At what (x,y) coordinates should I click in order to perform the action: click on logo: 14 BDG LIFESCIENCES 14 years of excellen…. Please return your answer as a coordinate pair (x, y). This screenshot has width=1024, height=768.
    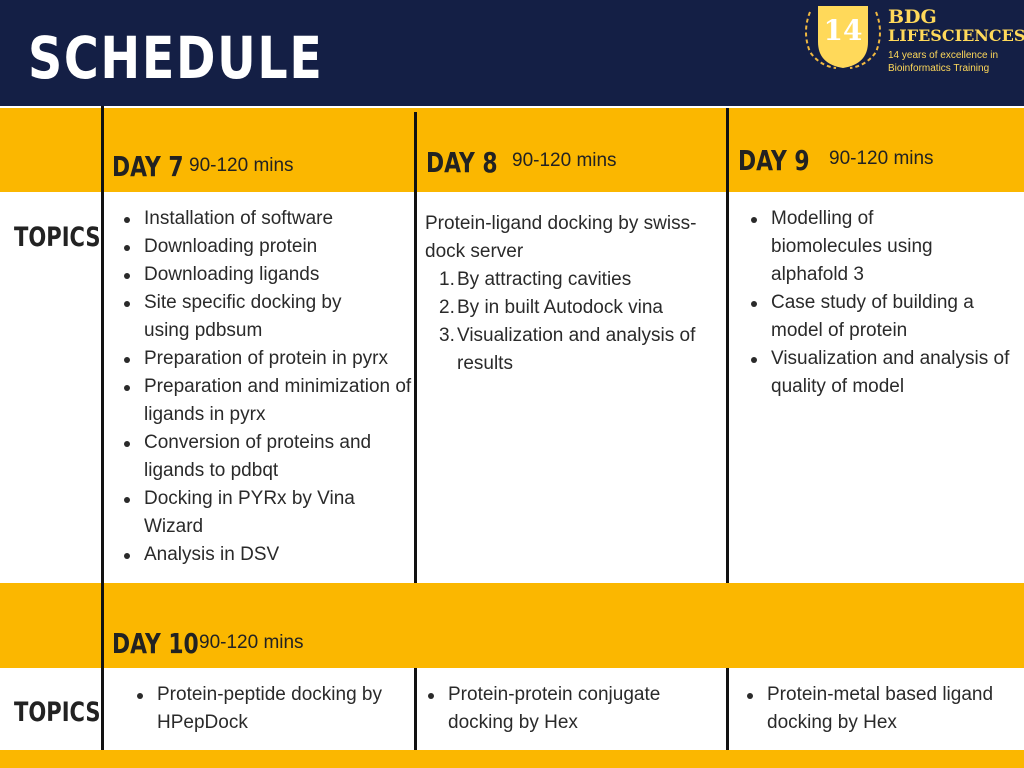
    Looking at the image, I should click on (910, 38).